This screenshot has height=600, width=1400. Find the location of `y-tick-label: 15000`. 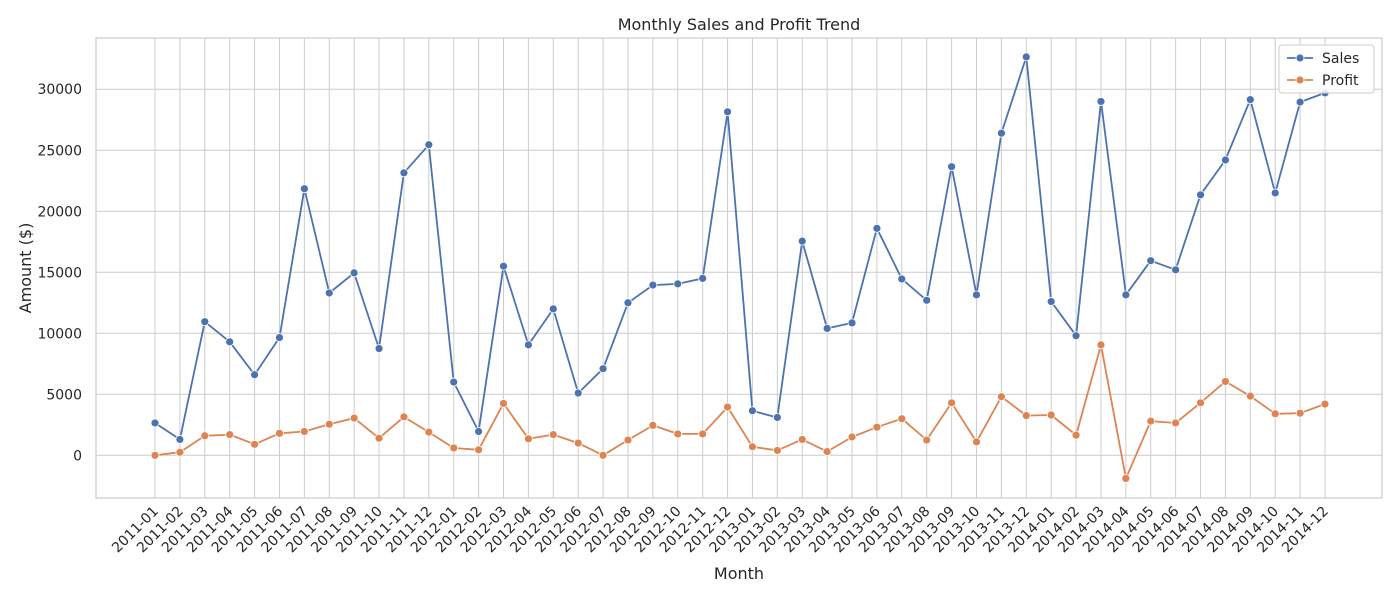

y-tick-label: 15000 is located at coordinates (59, 273).